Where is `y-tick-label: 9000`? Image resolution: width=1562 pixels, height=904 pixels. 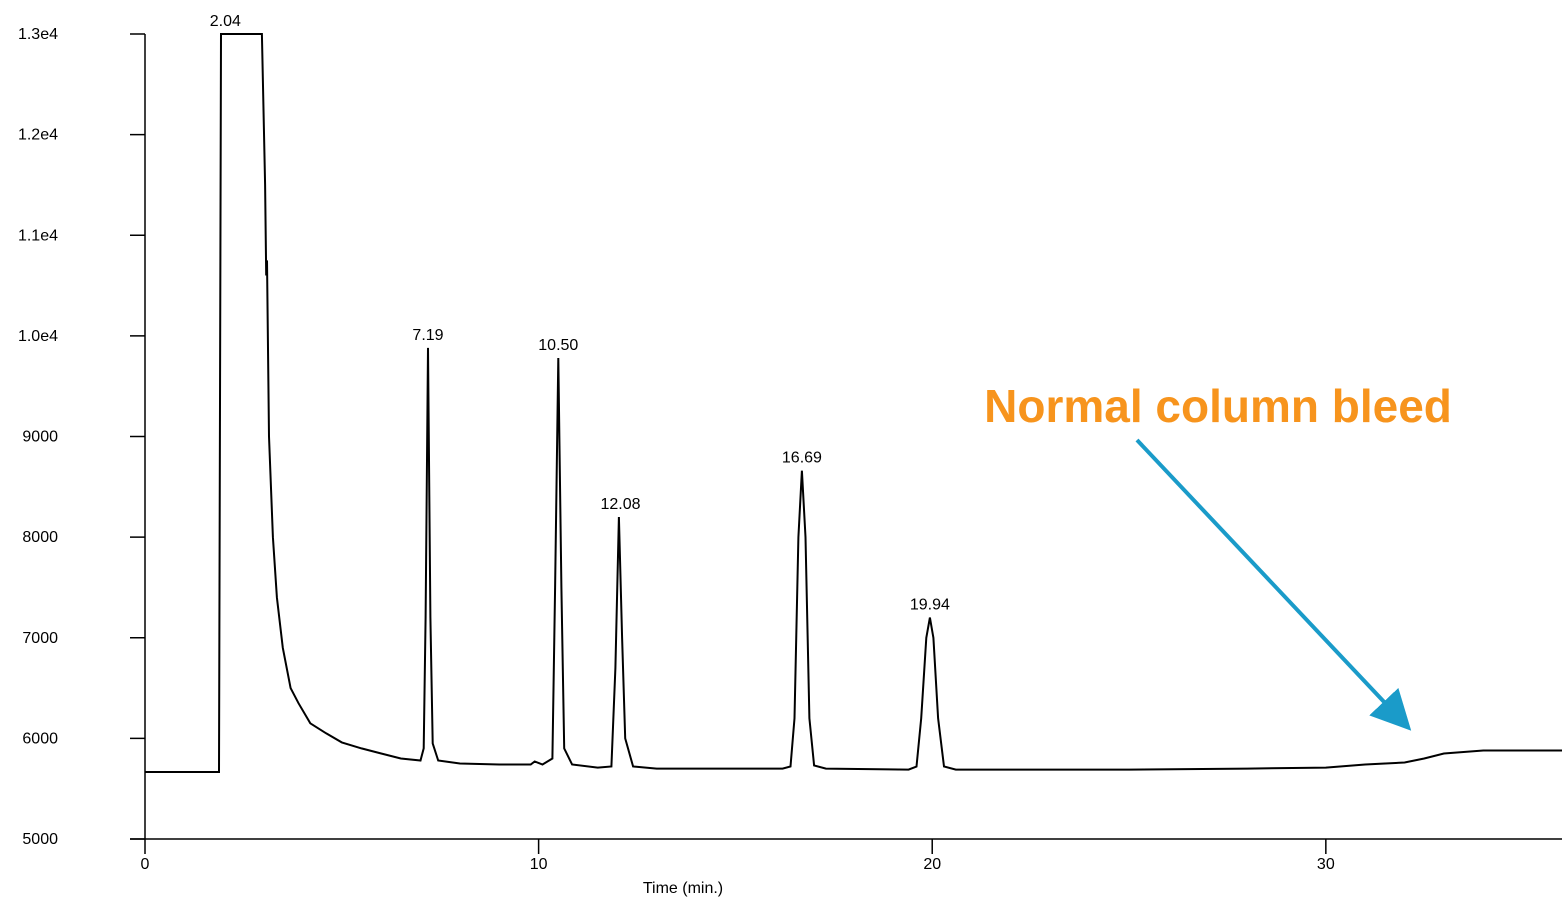
y-tick-label: 9000 is located at coordinates (40, 437).